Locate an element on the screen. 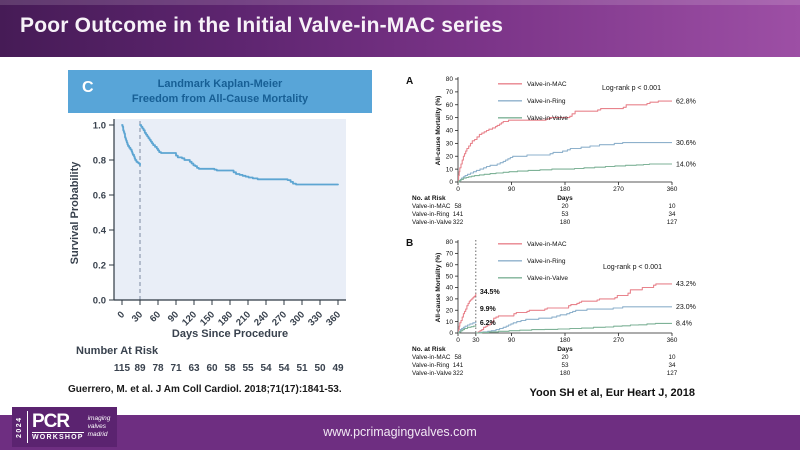  end-value-label: 14.0% is located at coordinates (686, 164).